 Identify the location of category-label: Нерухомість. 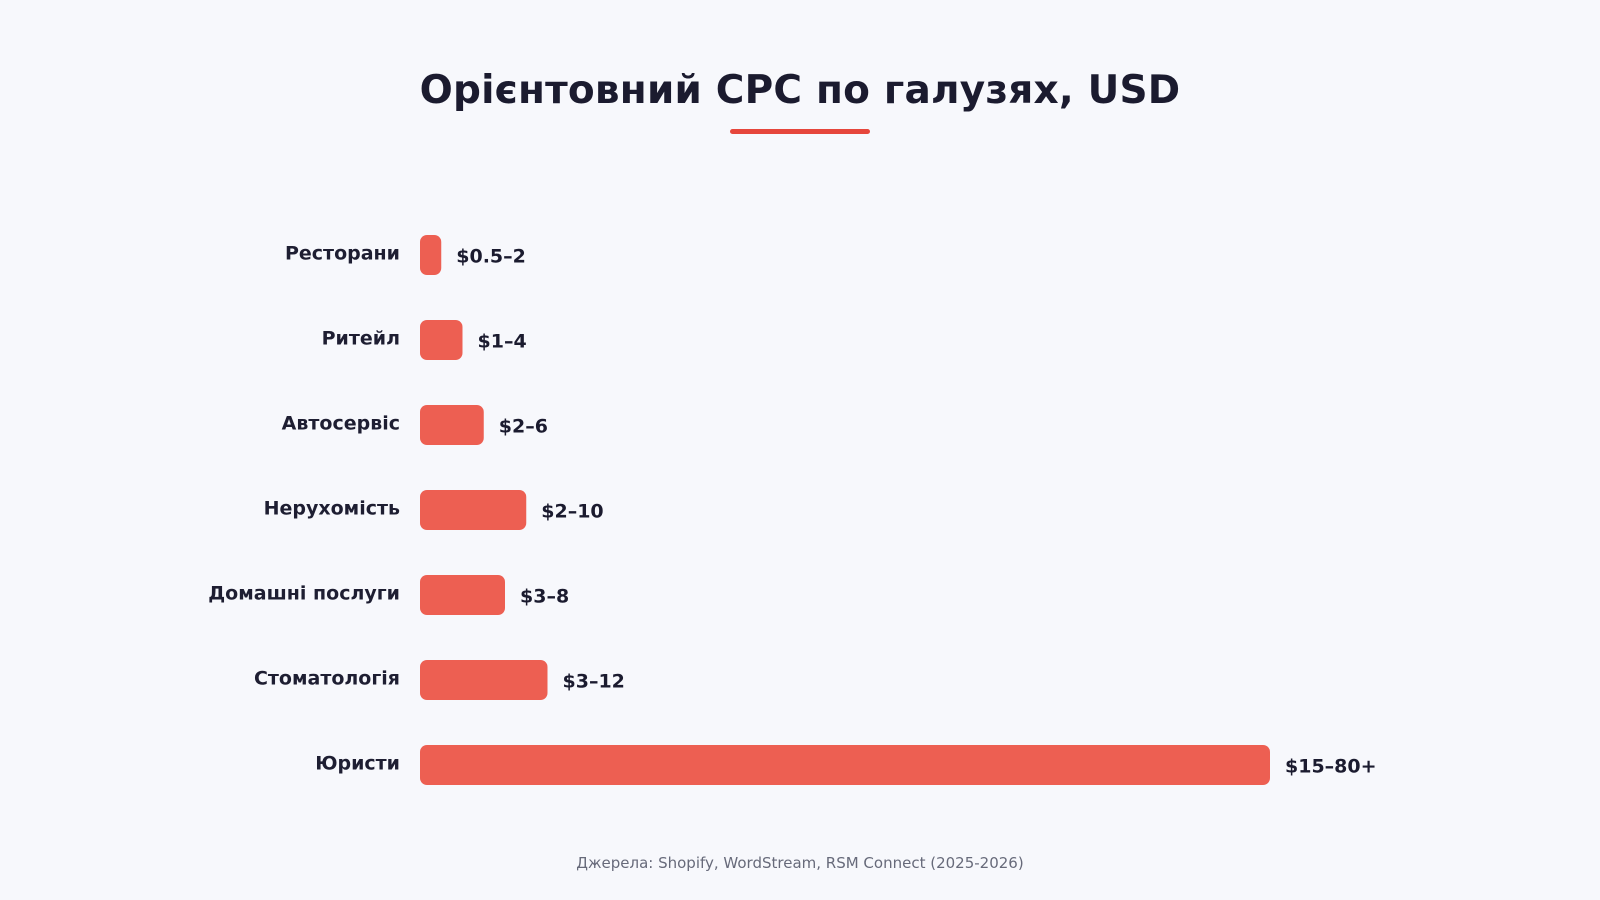
(332, 509).